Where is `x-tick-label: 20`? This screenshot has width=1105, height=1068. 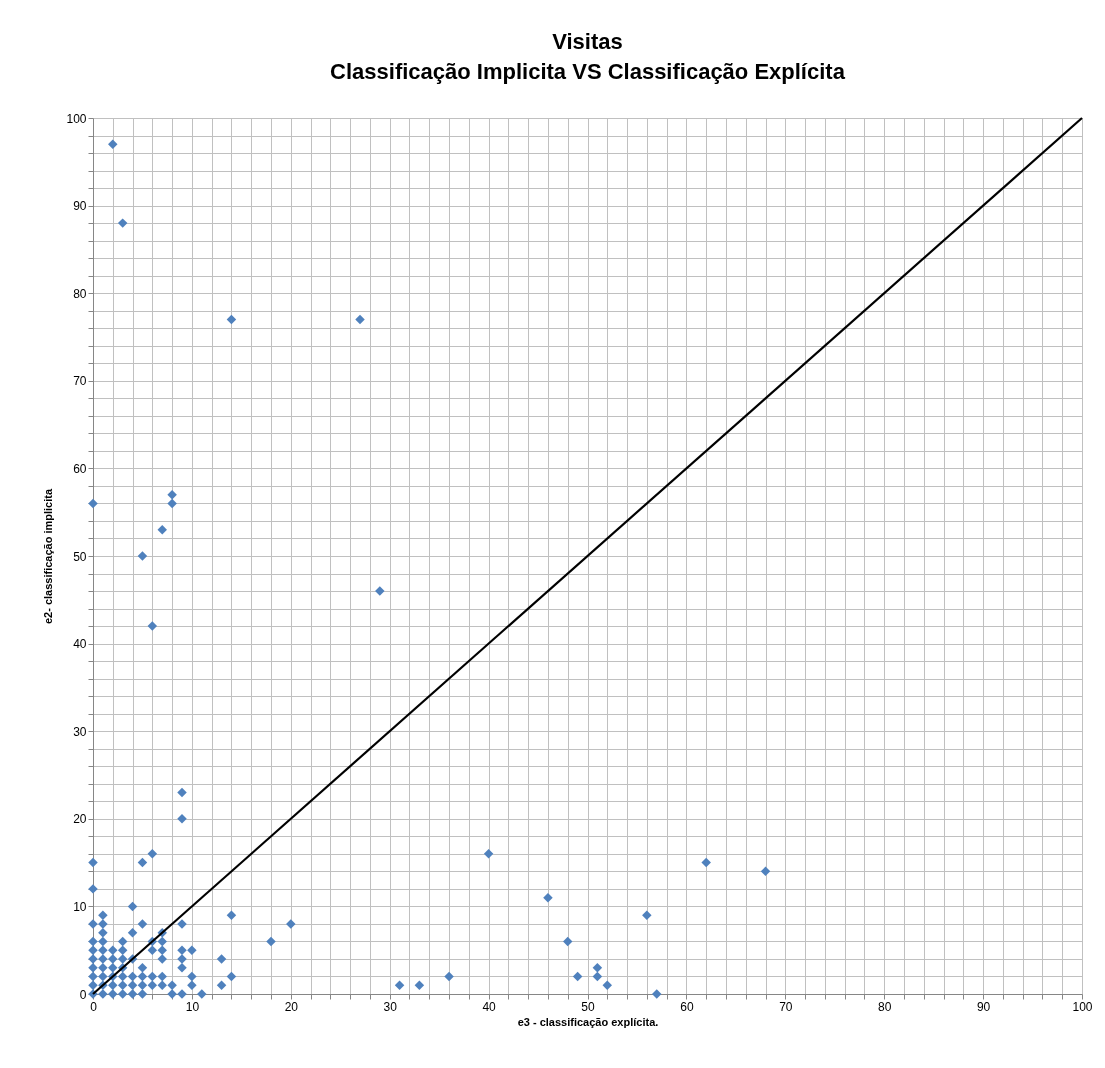 x-tick-label: 20 is located at coordinates (291, 1006).